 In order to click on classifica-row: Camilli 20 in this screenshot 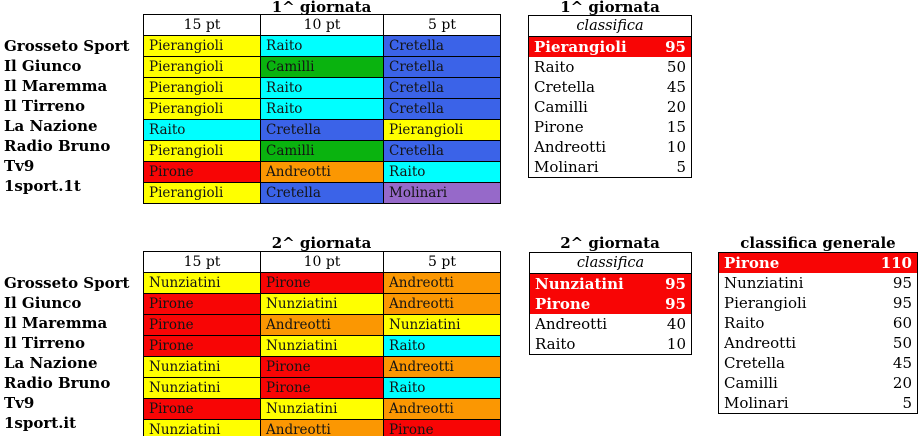, I will do `click(610, 107)`.